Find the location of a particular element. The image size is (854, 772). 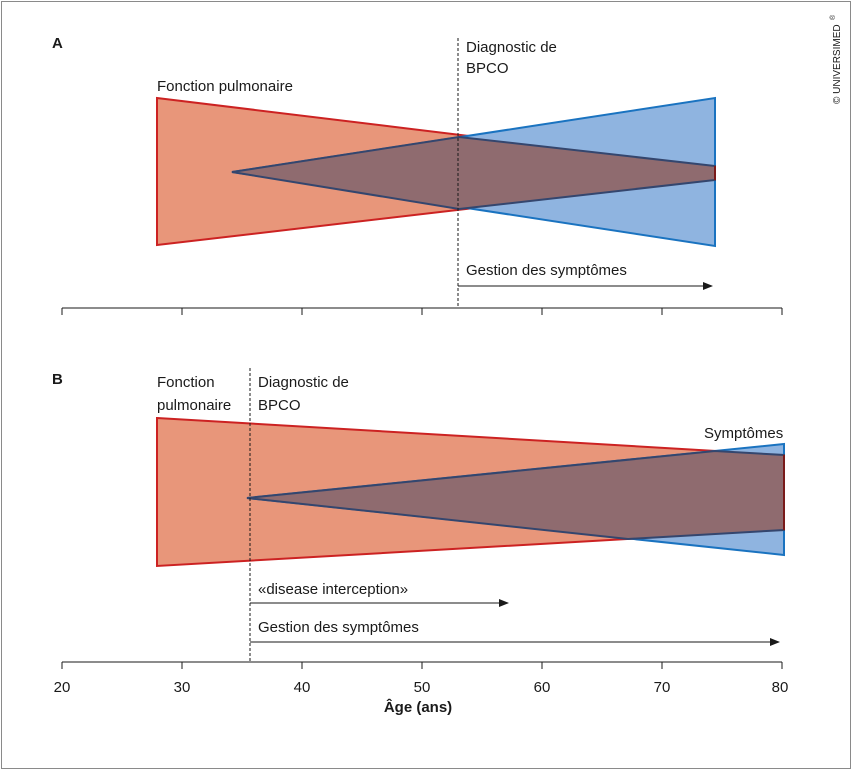

axis-tick-label: 20 is located at coordinates (62, 687).